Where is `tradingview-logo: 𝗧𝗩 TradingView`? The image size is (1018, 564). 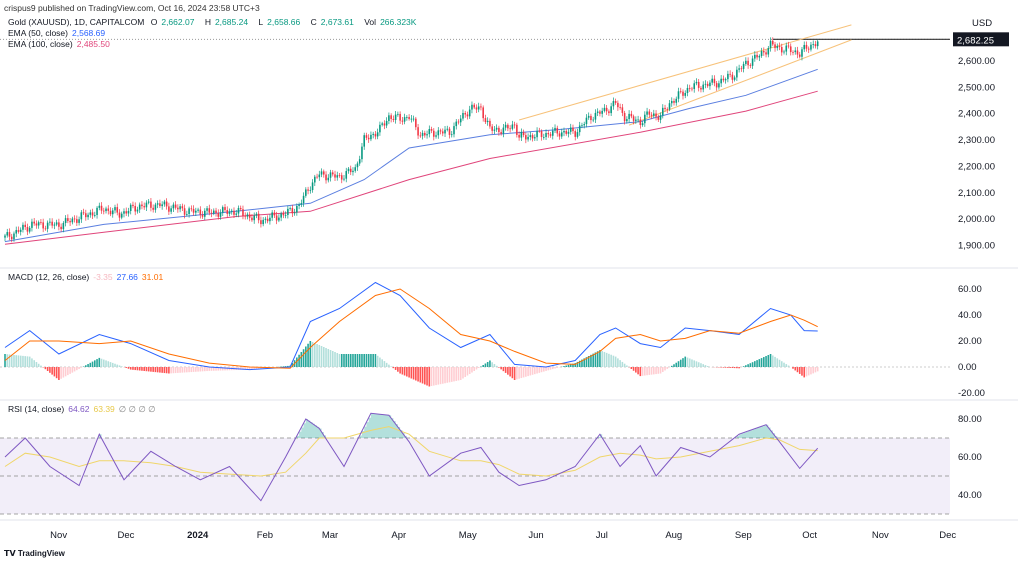
tradingview-logo: 𝗧𝗩 TradingView is located at coordinates (34, 553).